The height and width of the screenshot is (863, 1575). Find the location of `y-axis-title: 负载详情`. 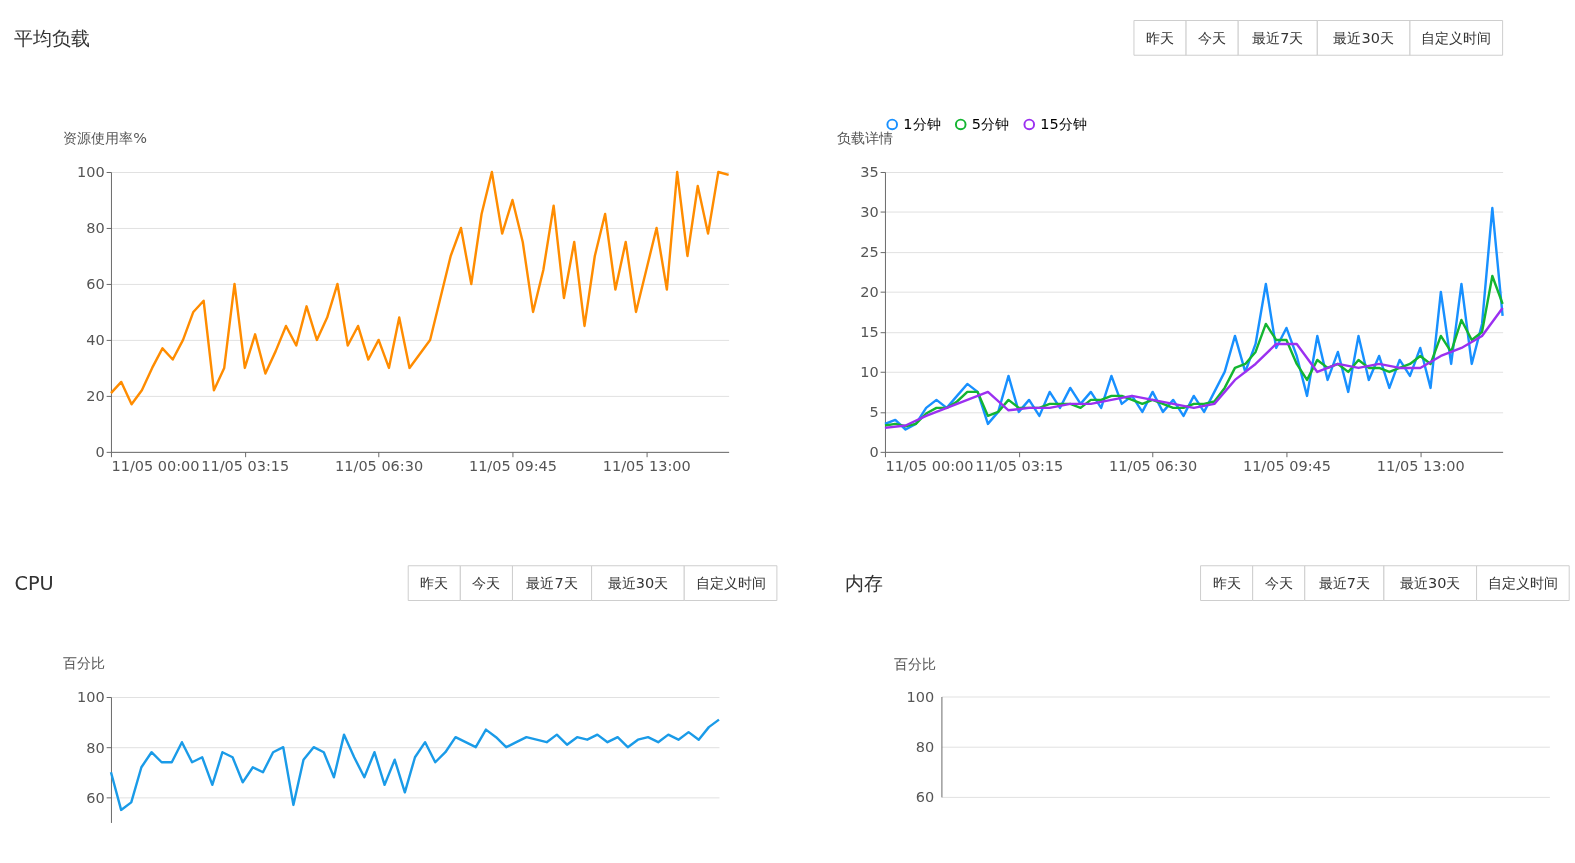

y-axis-title: 负载详情 is located at coordinates (865, 137).